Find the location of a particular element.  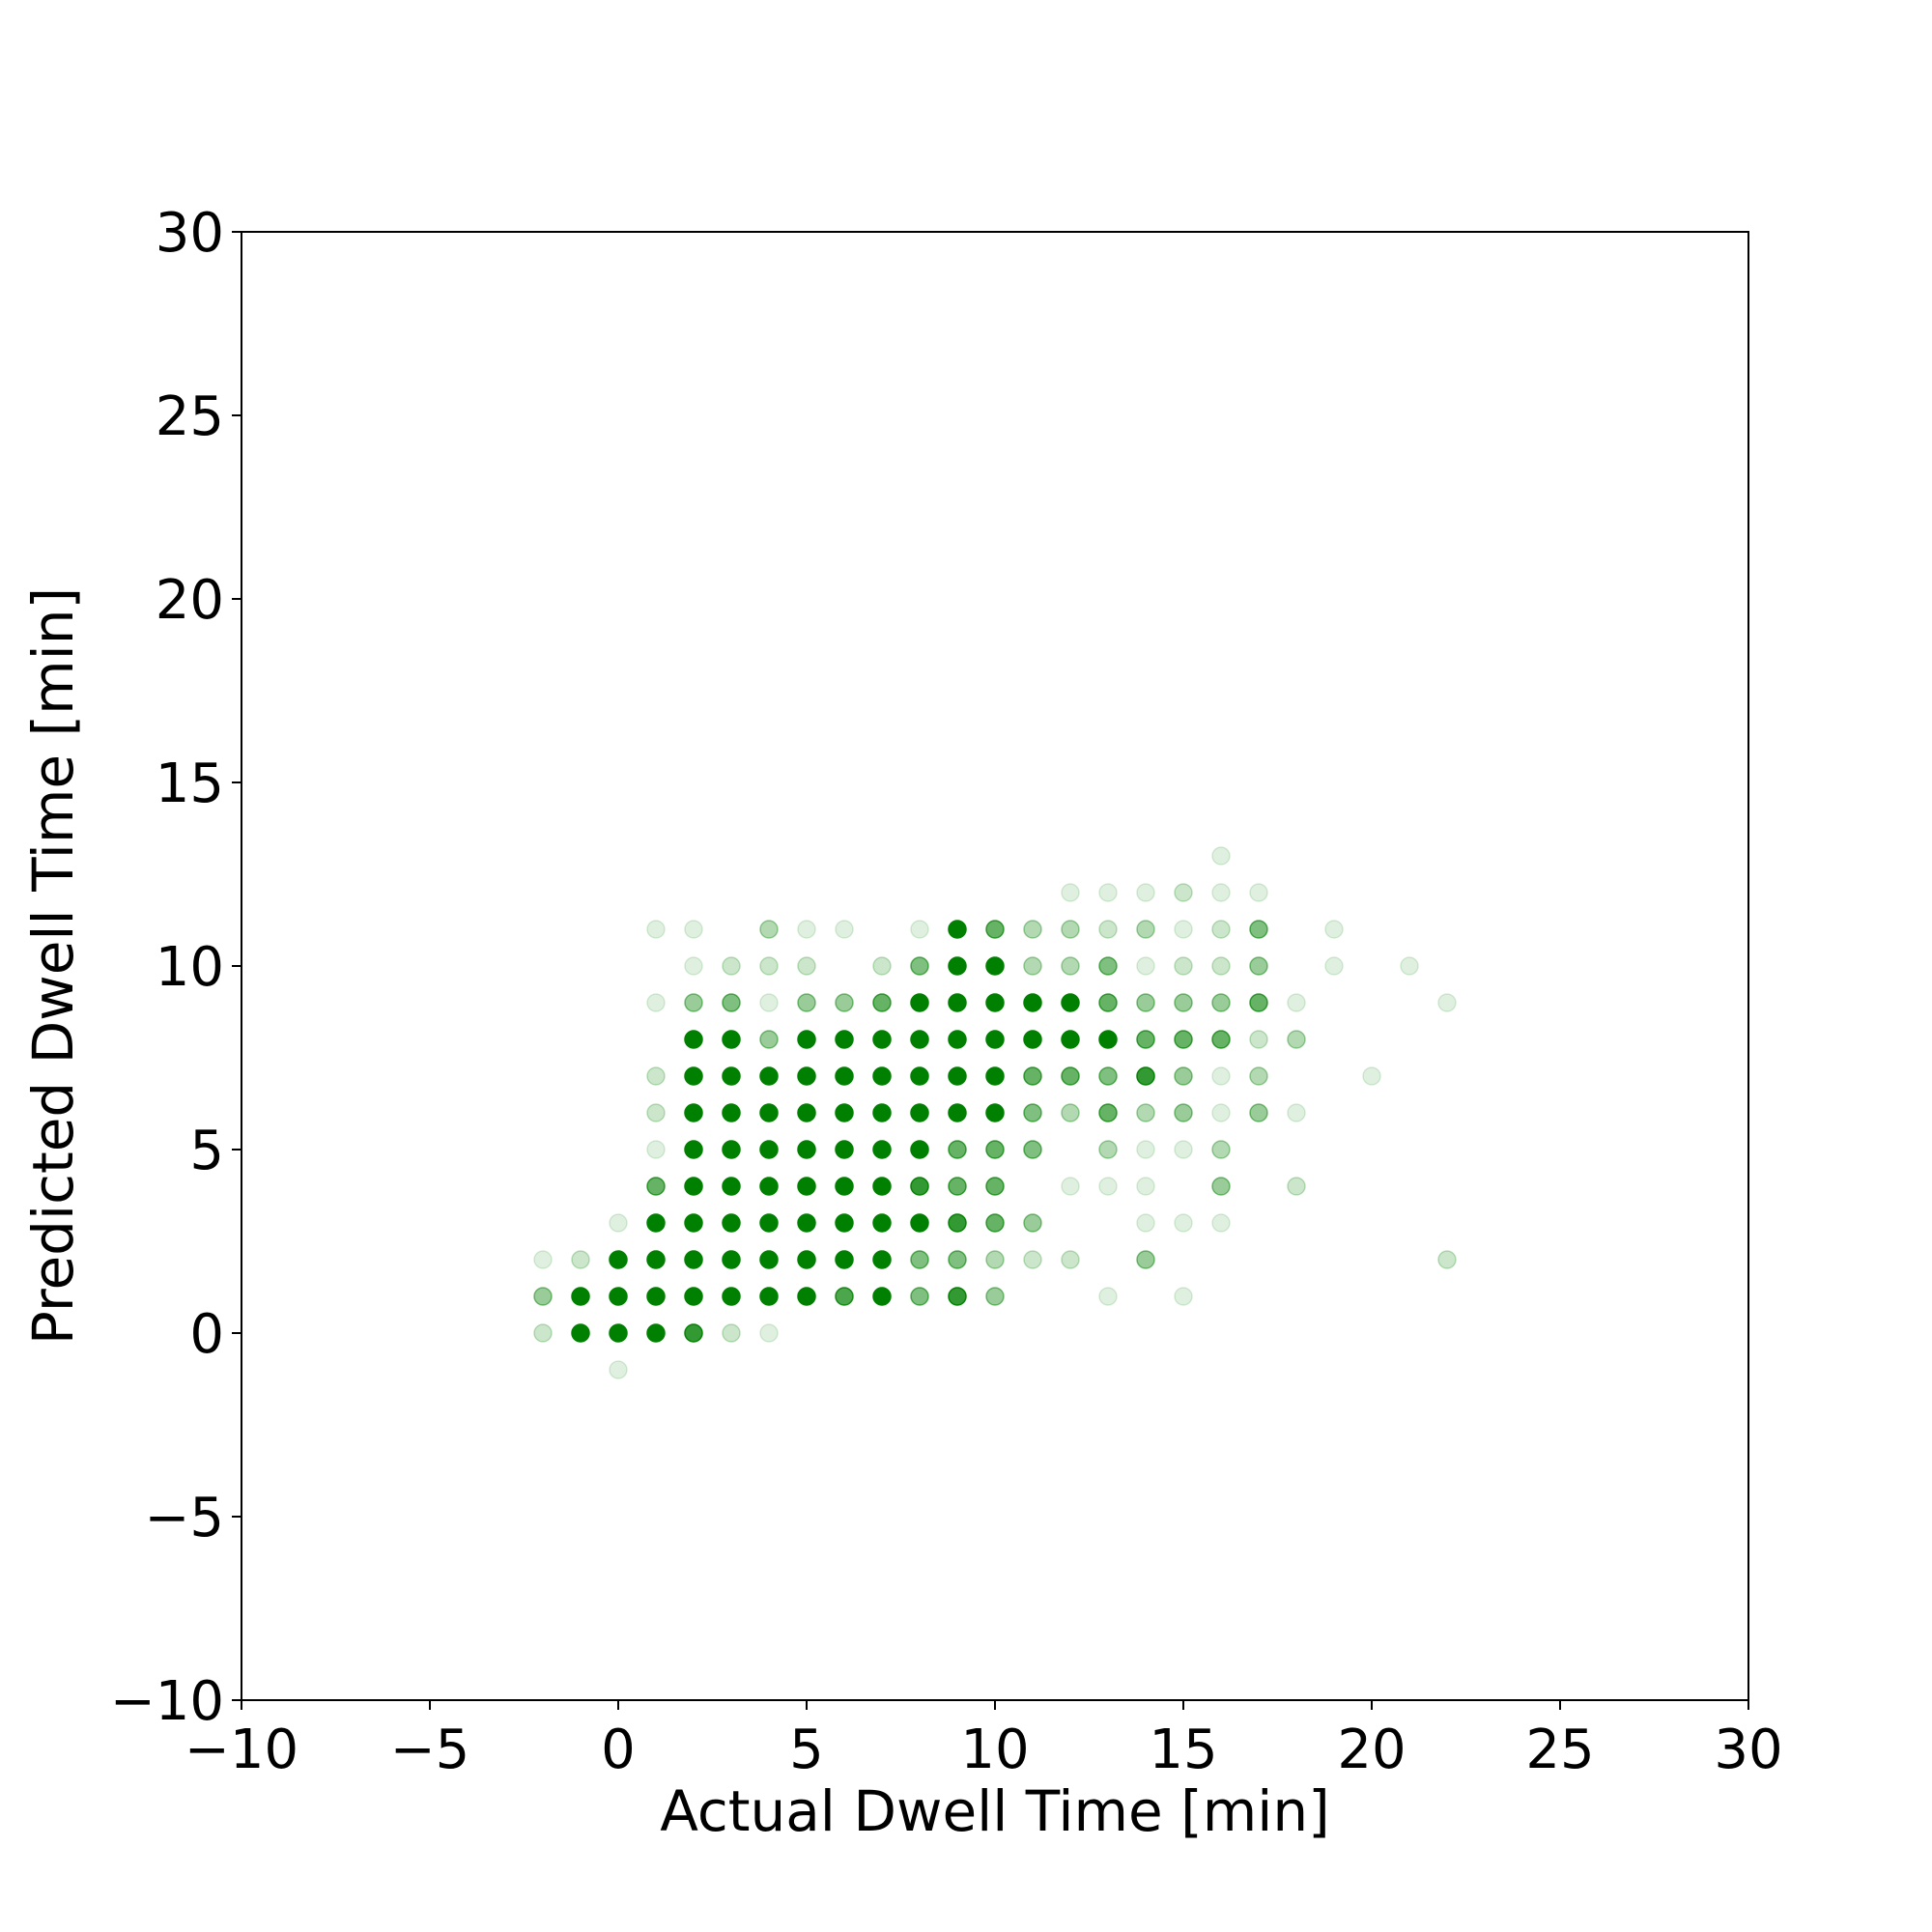

x-axis-label: Actual Dwell Time [min] is located at coordinates (995, 1811).